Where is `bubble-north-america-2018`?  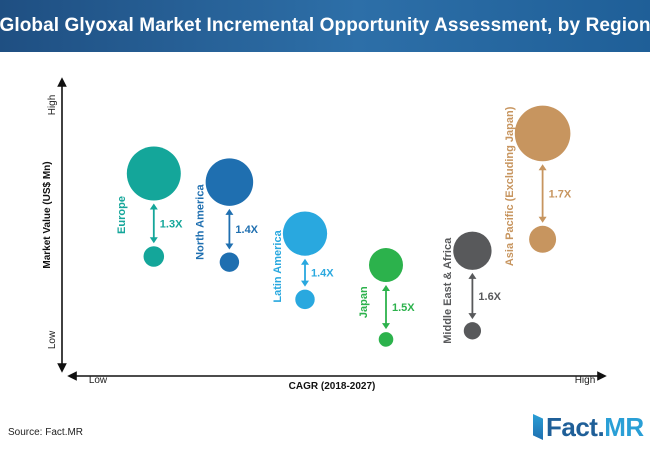
bubble-north-america-2018 is located at coordinates (229, 262).